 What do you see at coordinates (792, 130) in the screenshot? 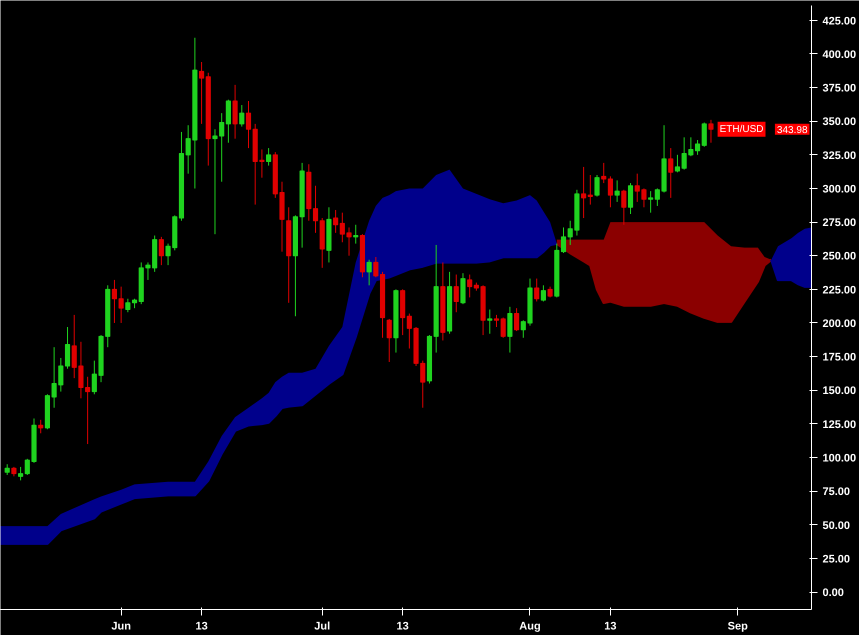
I see `annotation: 343.98` at bounding box center [792, 130].